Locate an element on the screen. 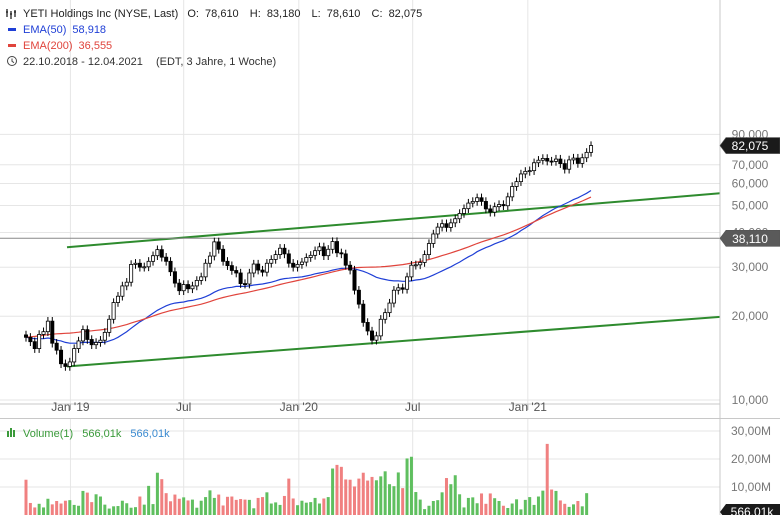 Image resolution: width=780 pixels, height=520 pixels. ema50-legend: EMA(50) 58,918 is located at coordinates (64, 30).